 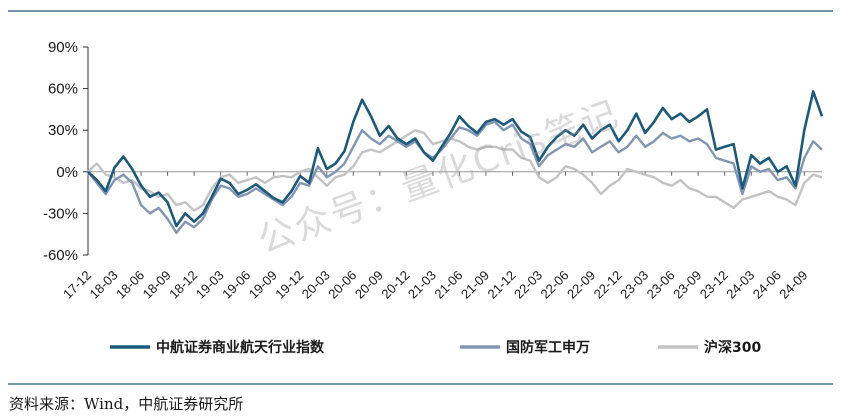 What do you see at coordinates (63, 47) in the screenshot?
I see `y-tick-label: 90%` at bounding box center [63, 47].